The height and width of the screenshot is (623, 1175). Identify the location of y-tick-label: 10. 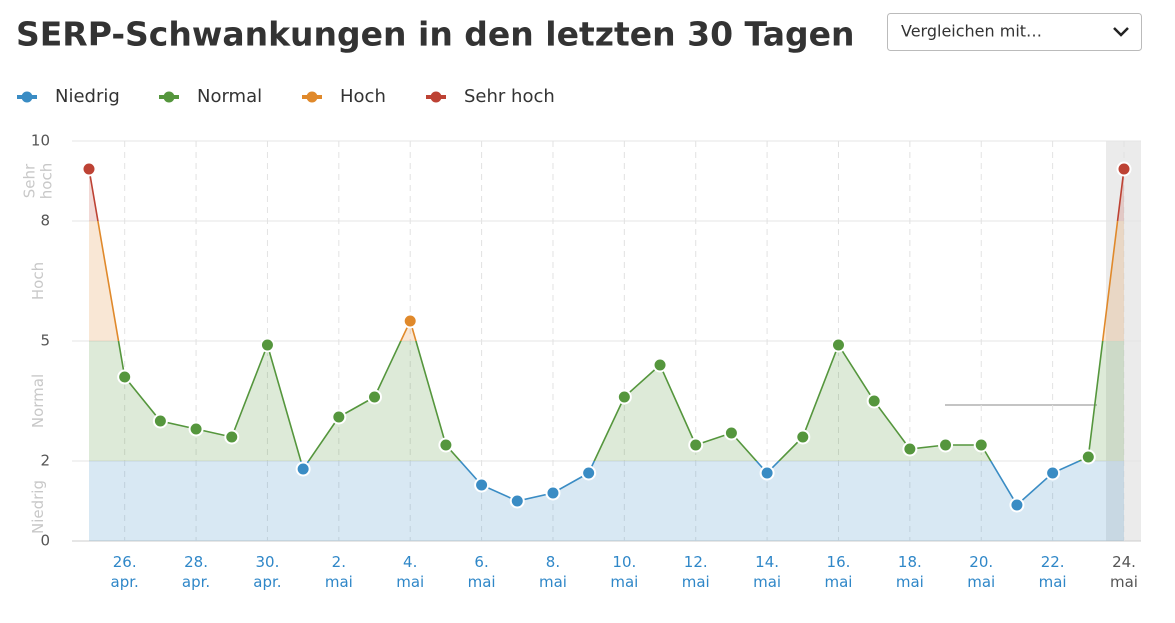
(40, 141).